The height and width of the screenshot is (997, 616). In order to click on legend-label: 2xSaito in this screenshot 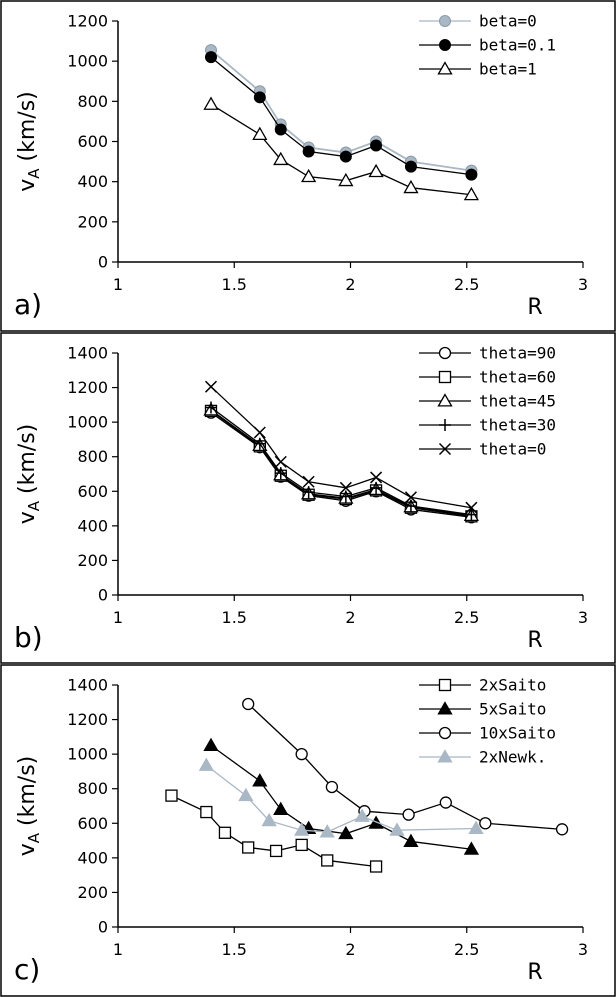, I will do `click(512, 685)`.